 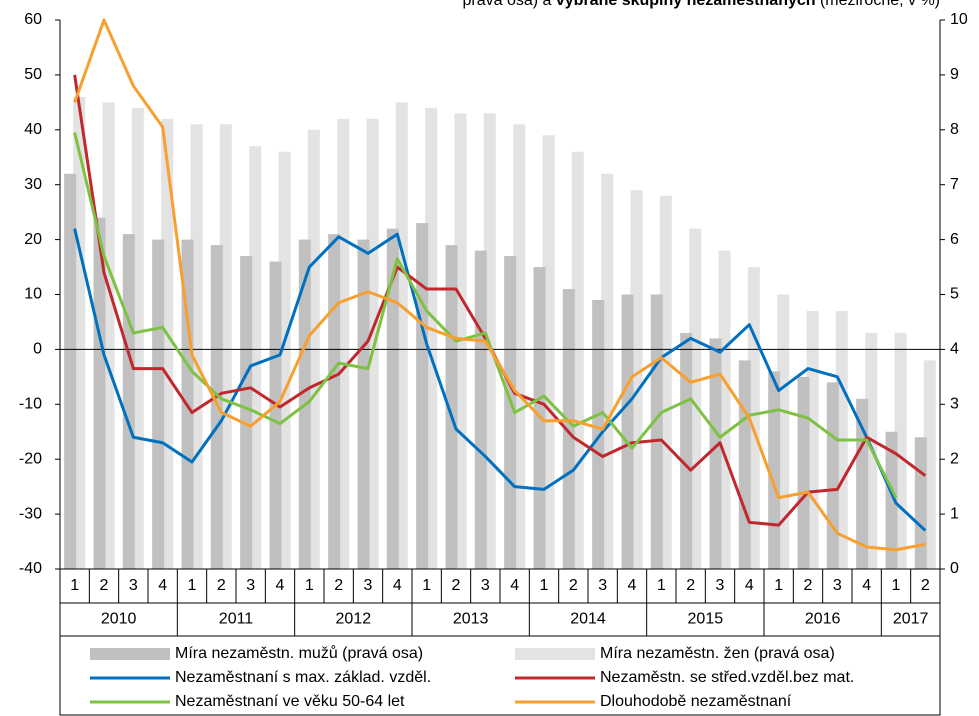 I want to click on y2-tick-label: 7, so click(x=954, y=184).